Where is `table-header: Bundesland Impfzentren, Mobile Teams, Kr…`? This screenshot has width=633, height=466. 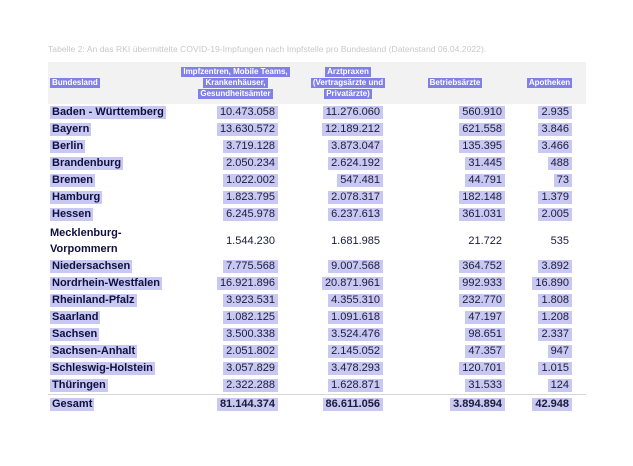
table-header: Bundesland Impfzentren, Mobile Teams, Kr… is located at coordinates (317, 83).